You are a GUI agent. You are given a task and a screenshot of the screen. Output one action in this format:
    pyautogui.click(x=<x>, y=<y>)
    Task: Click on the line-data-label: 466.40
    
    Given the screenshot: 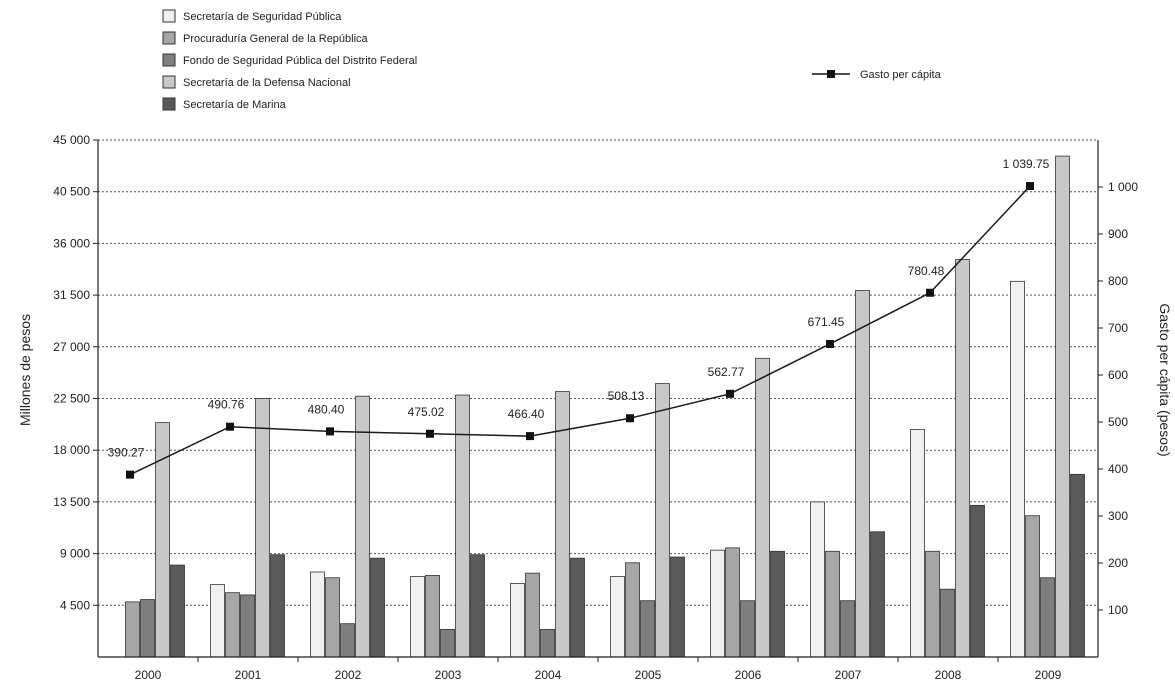 What is the action you would take?
    pyautogui.click(x=526, y=414)
    